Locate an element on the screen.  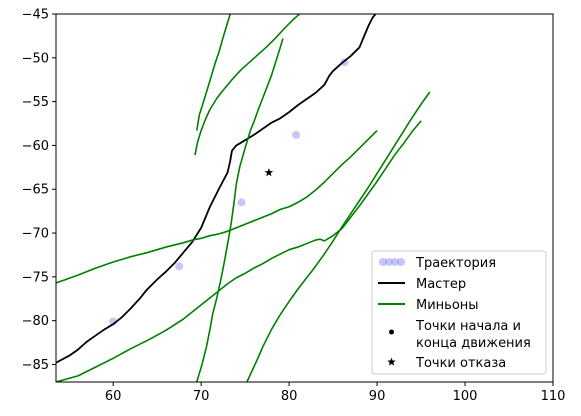
y-tick-label: −50 is located at coordinates (35, 58).